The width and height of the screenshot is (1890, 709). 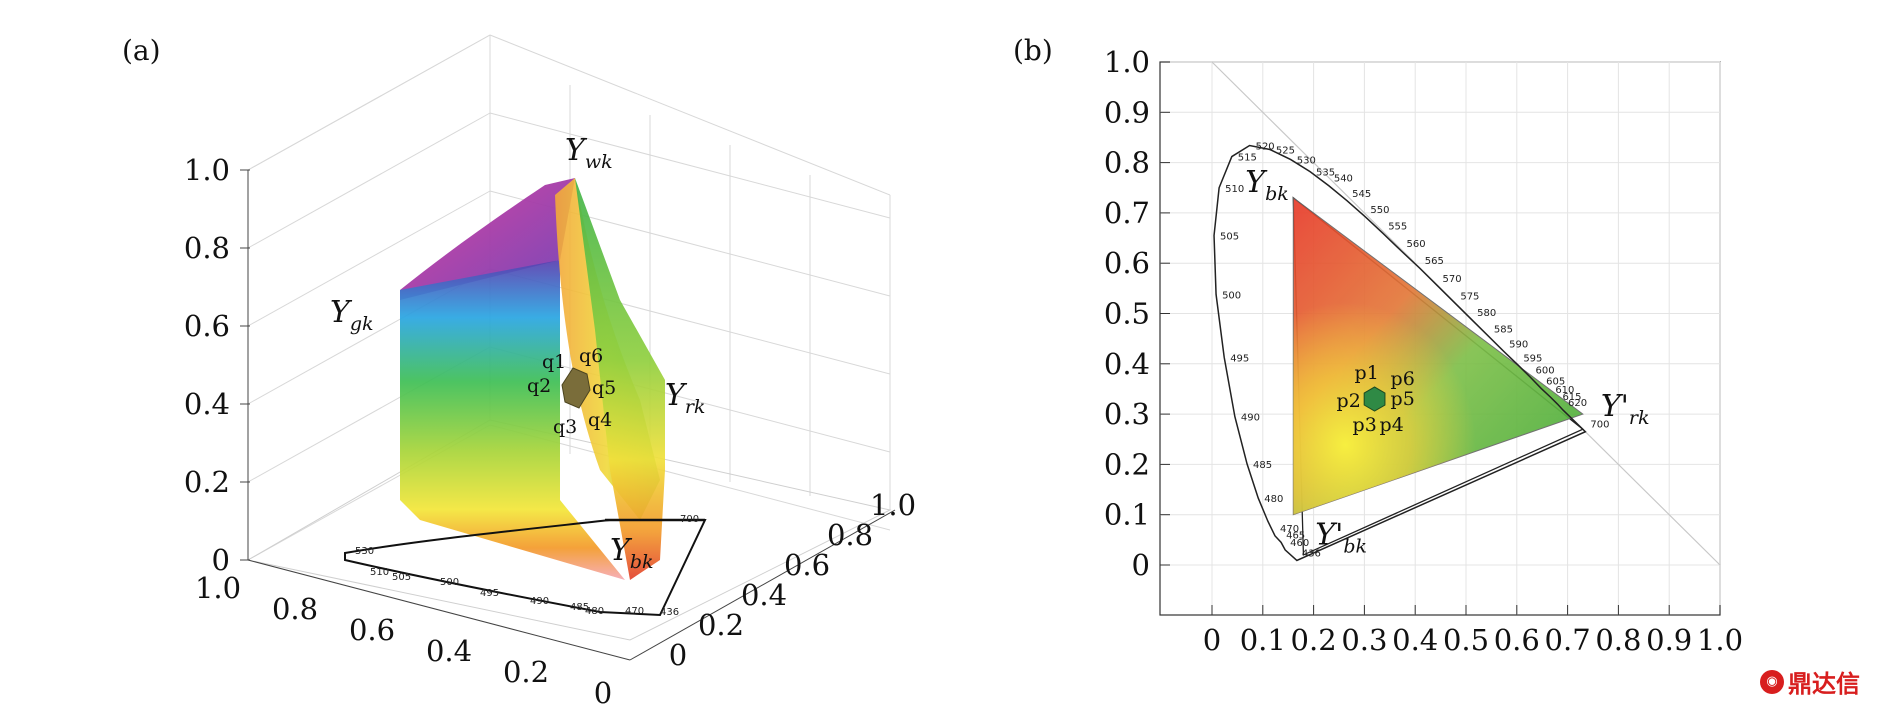 What do you see at coordinates (532, 379) in the screenshot?
I see `3d-surface` at bounding box center [532, 379].